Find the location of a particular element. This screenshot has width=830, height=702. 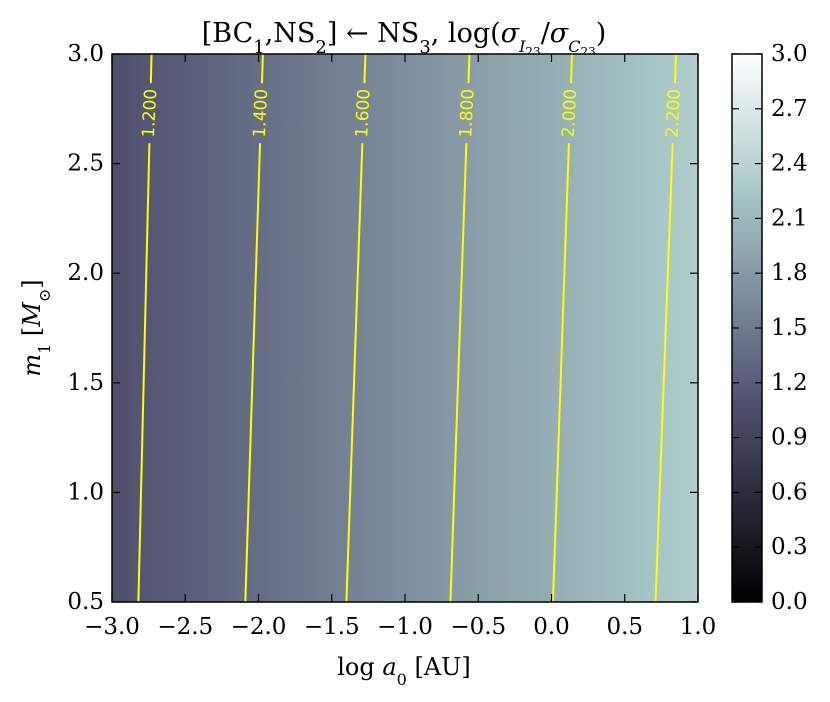

contour-label: 1.800 is located at coordinates (467, 113).